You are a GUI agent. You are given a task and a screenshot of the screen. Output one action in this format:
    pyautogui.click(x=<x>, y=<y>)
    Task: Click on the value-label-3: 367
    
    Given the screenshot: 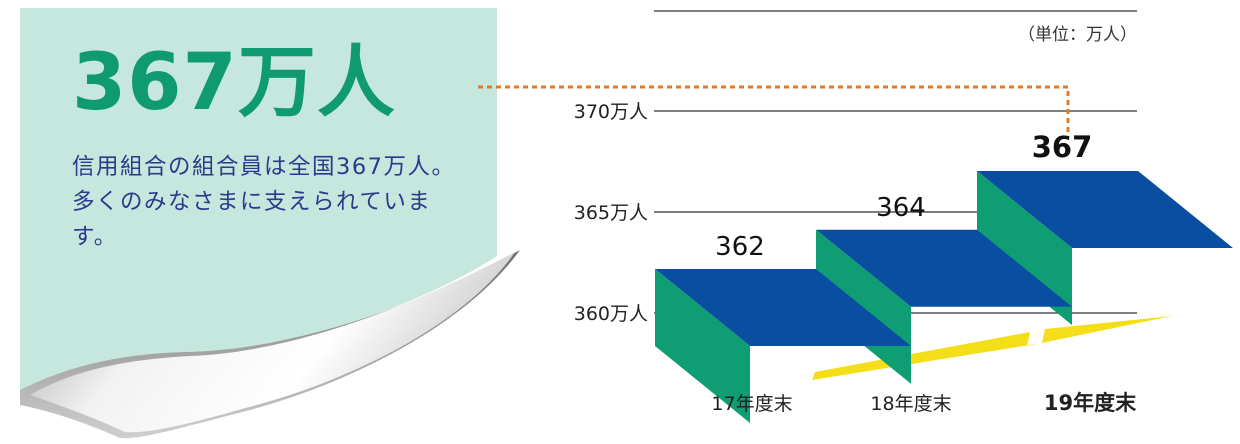 What is the action you would take?
    pyautogui.click(x=1062, y=147)
    